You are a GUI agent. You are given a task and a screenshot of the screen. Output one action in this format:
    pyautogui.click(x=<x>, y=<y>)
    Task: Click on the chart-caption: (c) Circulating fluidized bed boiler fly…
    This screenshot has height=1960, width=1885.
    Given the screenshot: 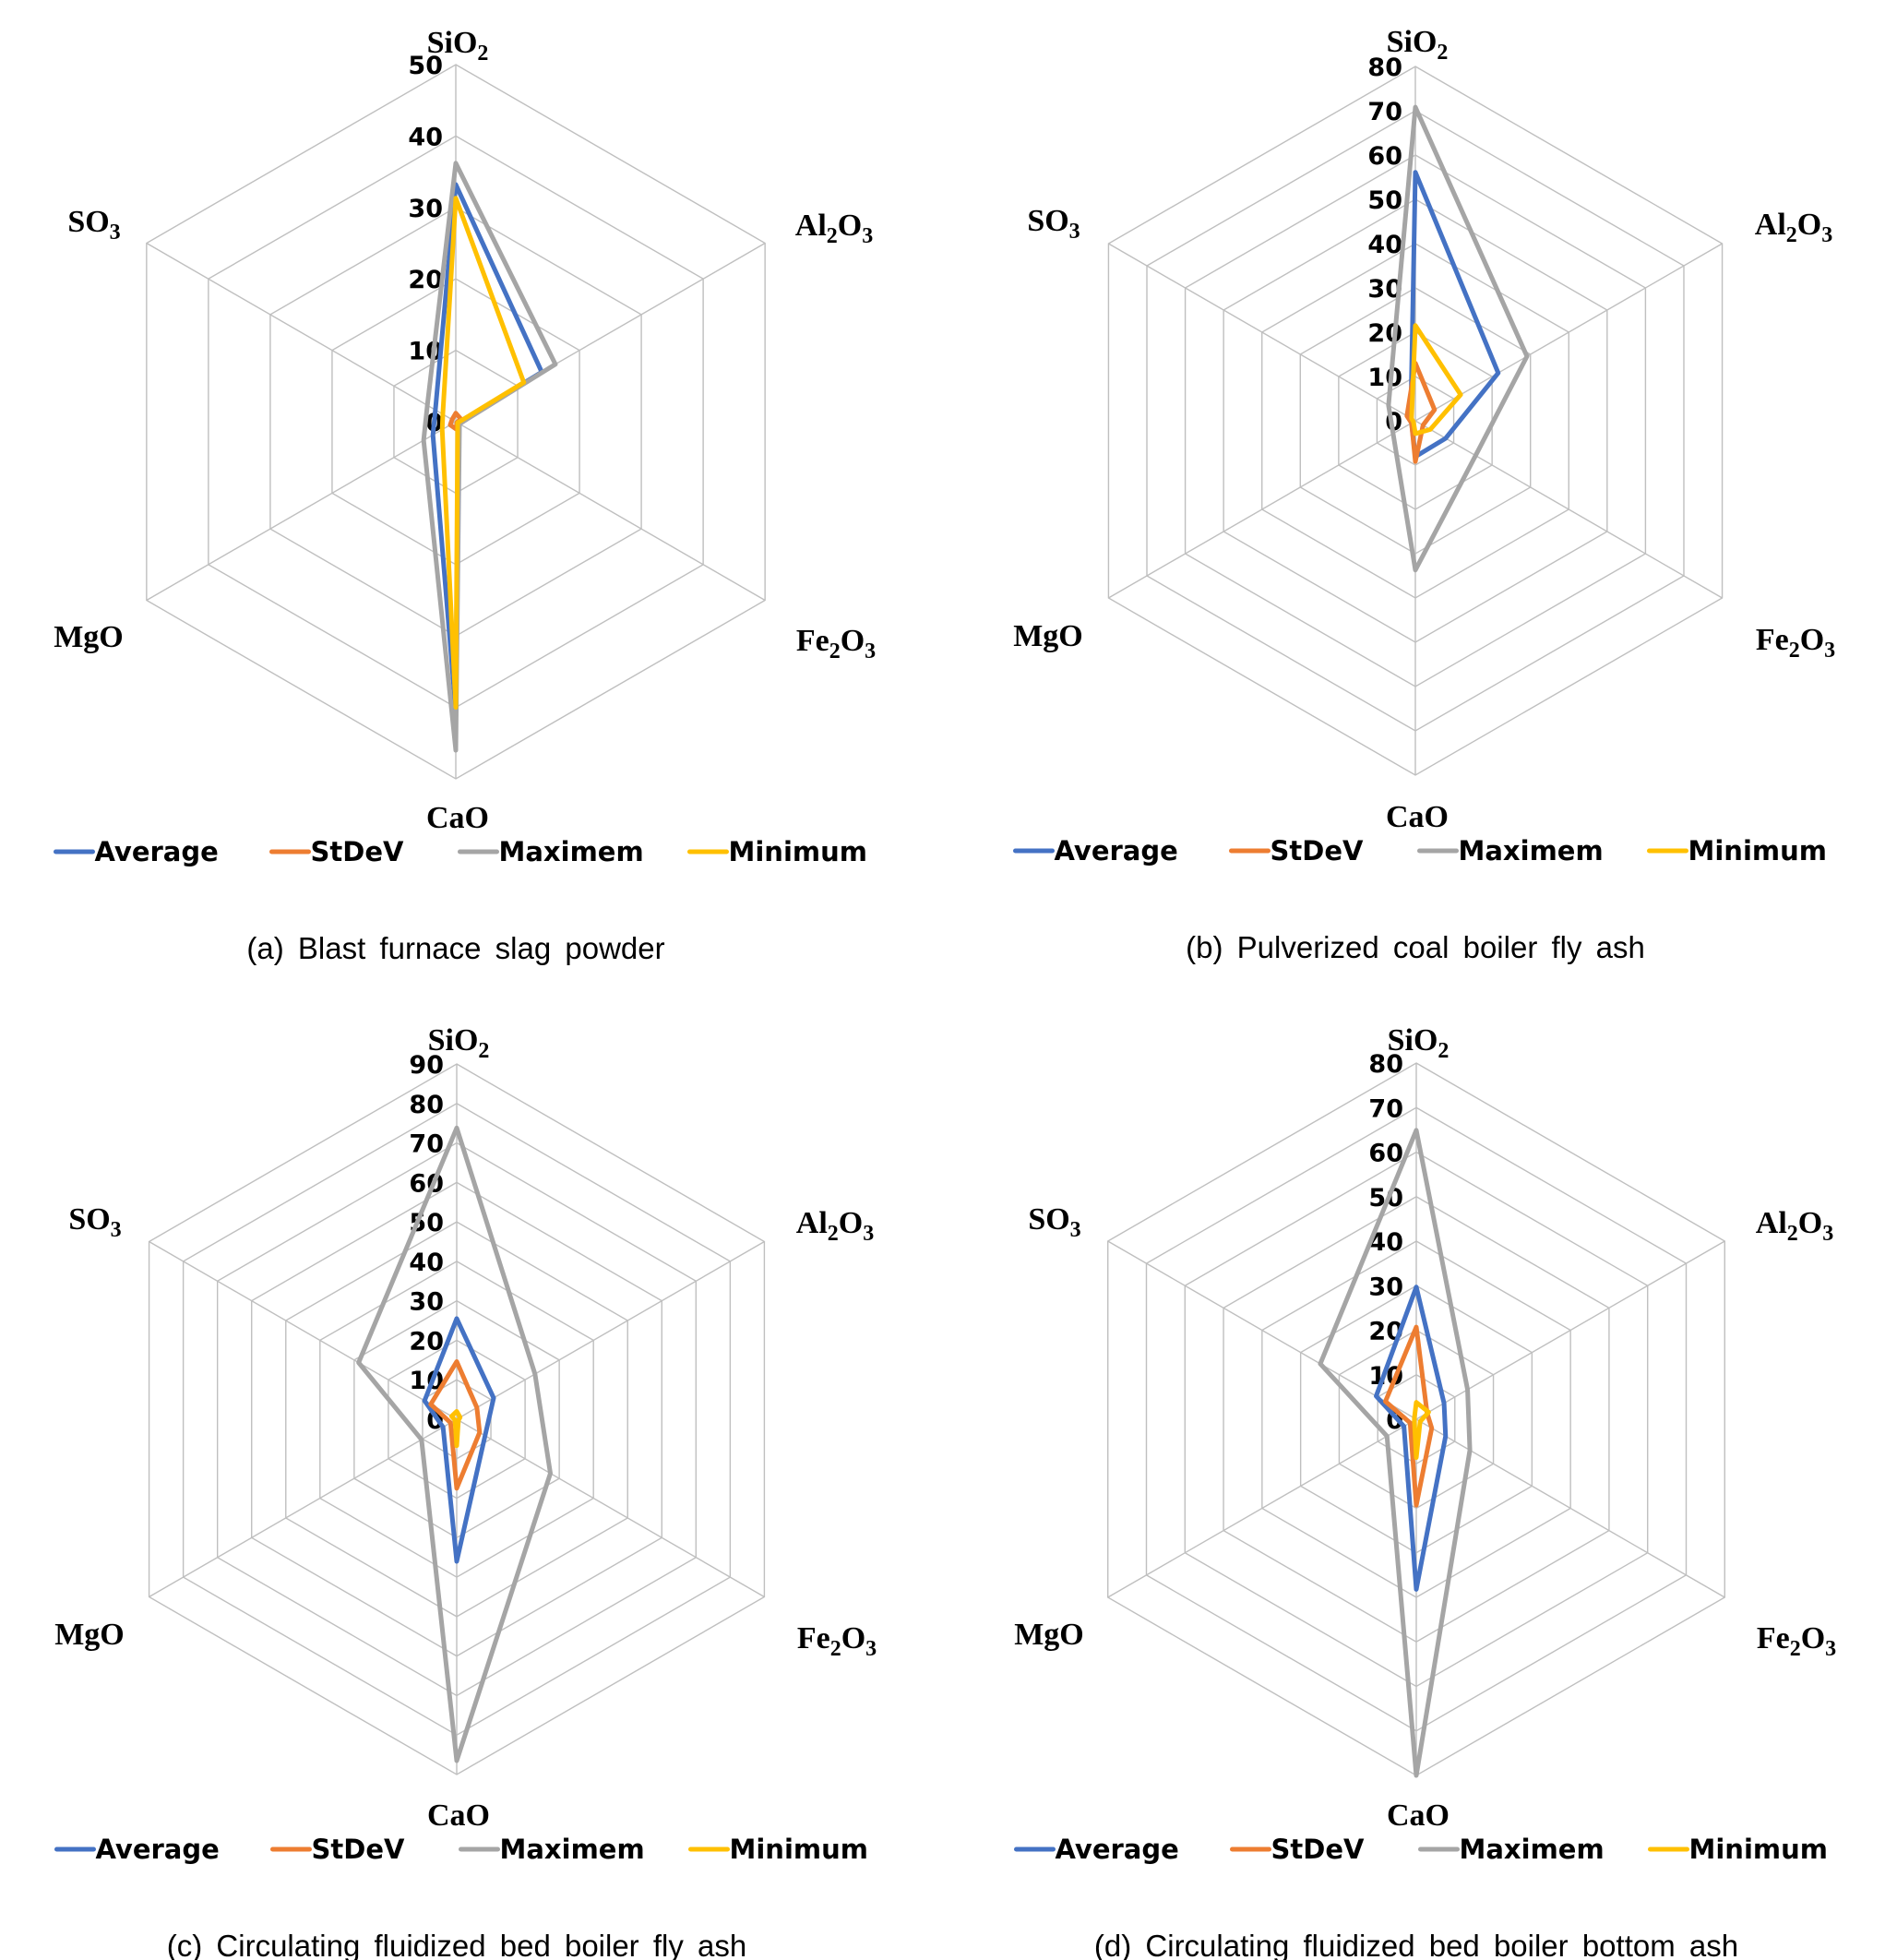 What is the action you would take?
    pyautogui.click(x=456, y=1944)
    